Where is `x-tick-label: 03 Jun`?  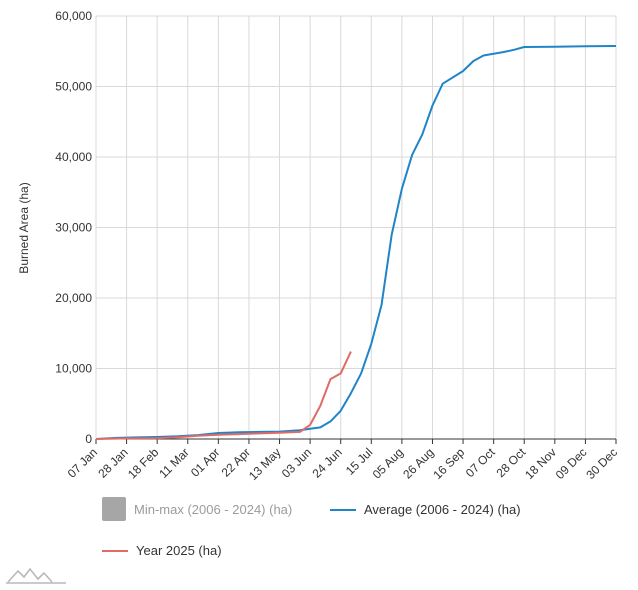
x-tick-label: 03 Jun is located at coordinates (296, 462).